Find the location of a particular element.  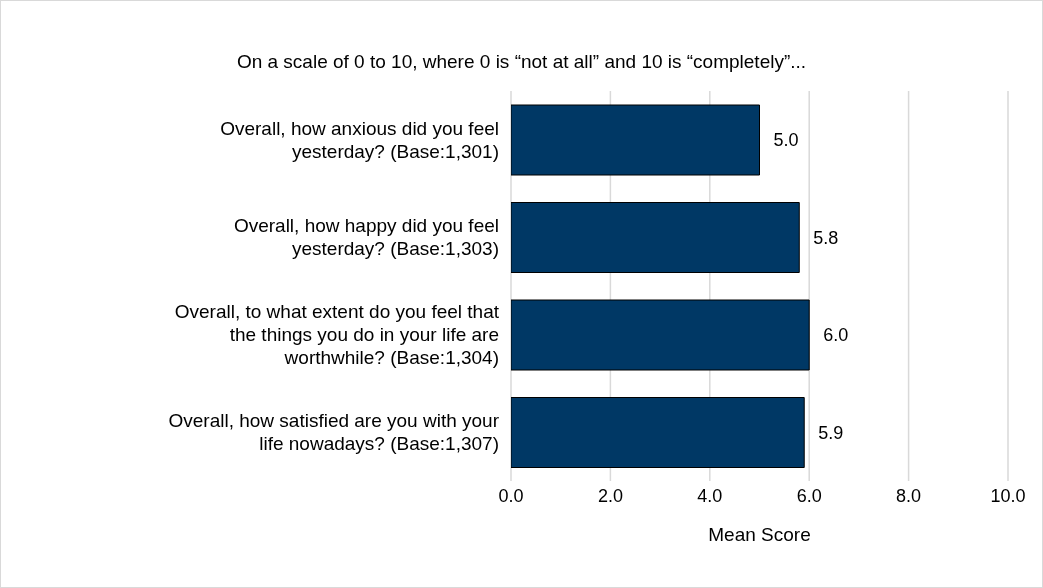

data-label: 5.0 is located at coordinates (786, 140).